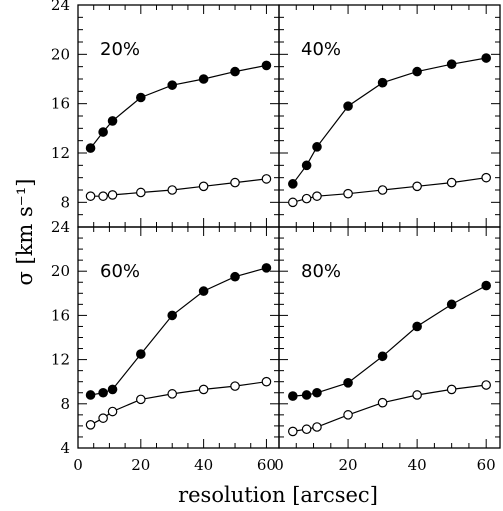 This screenshot has width=503, height=511. Describe the element at coordinates (120, 271) in the screenshot. I see `panel-label: 60%` at that location.